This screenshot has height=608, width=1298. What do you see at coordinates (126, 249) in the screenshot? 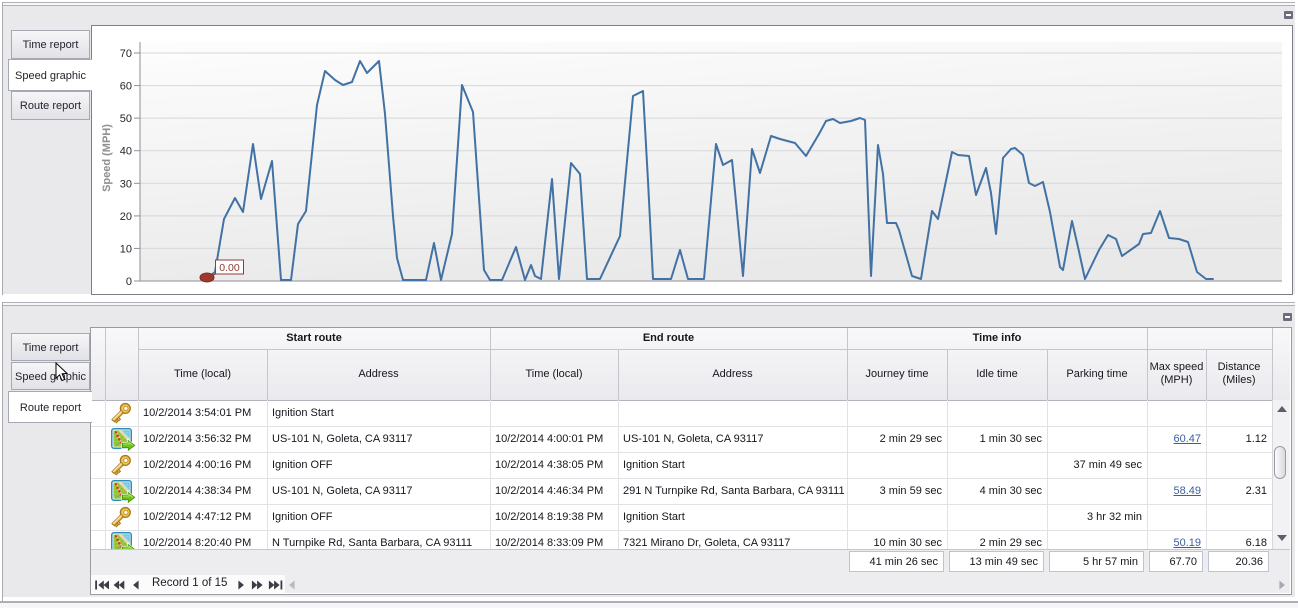
I see `svg-text: 10` at bounding box center [126, 249].